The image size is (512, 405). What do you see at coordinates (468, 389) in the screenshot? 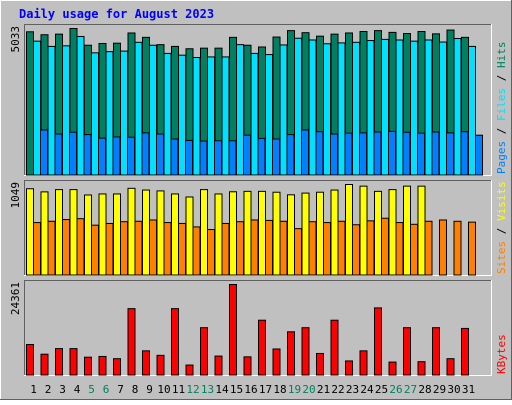
I see `day-label-31: 31` at bounding box center [468, 389].